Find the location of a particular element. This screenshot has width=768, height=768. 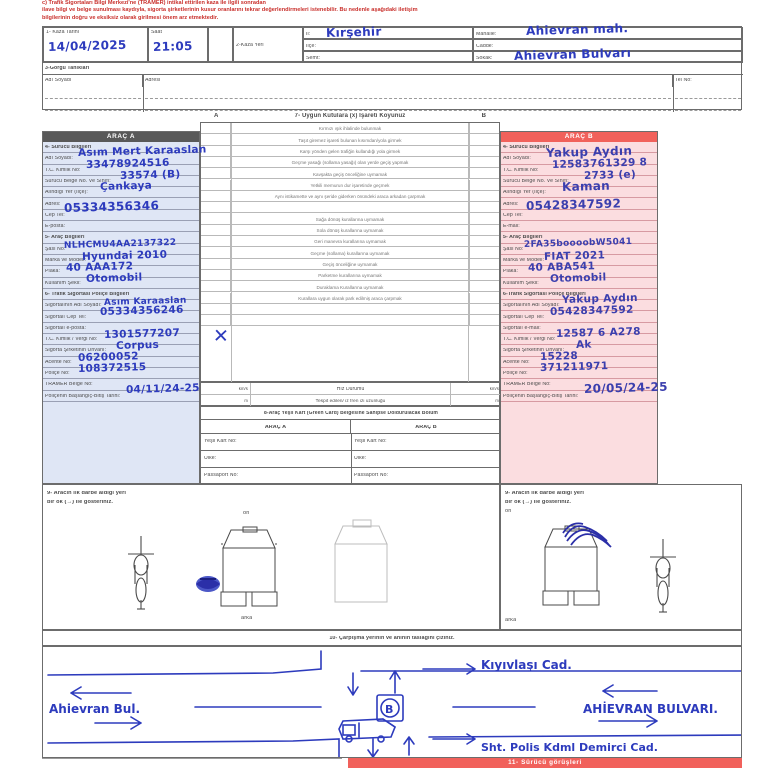

veh-b-vehicle-make-row: Marka ve Modeli: is located at coordinates (579, 261).